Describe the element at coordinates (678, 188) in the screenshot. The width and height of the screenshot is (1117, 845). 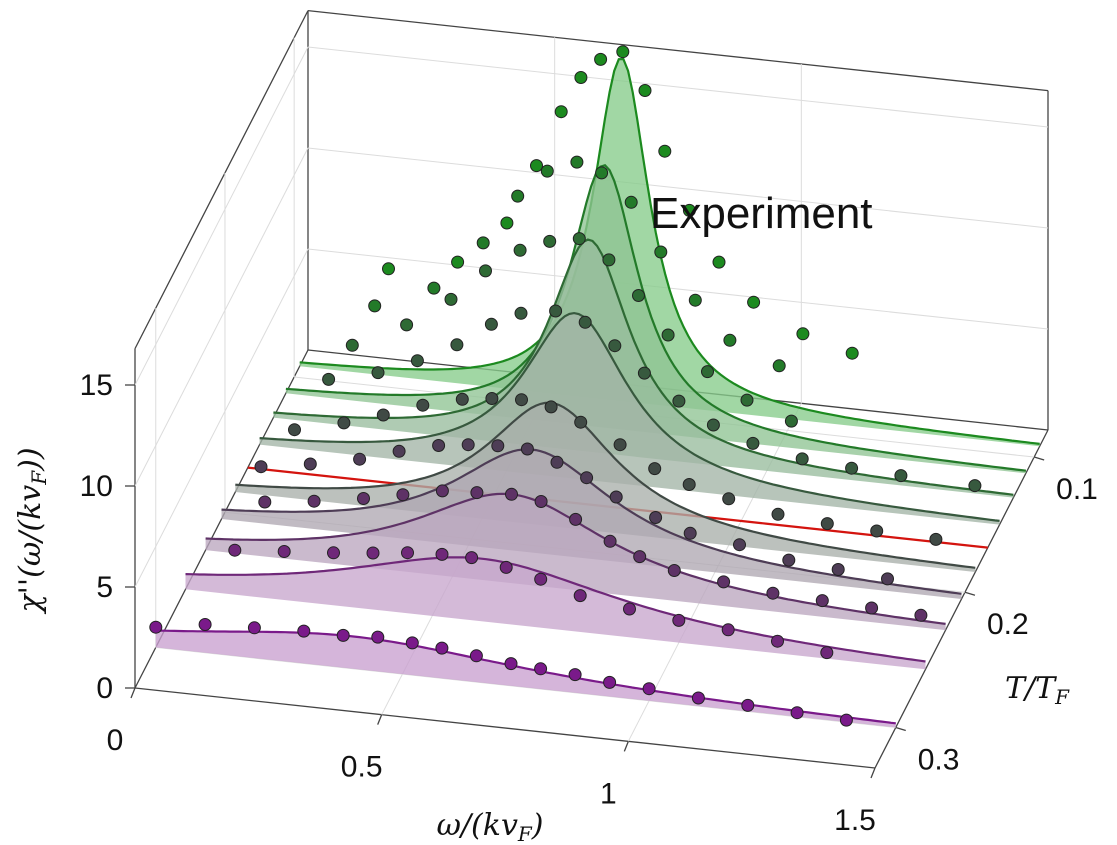
I see `grid-z-back` at that location.